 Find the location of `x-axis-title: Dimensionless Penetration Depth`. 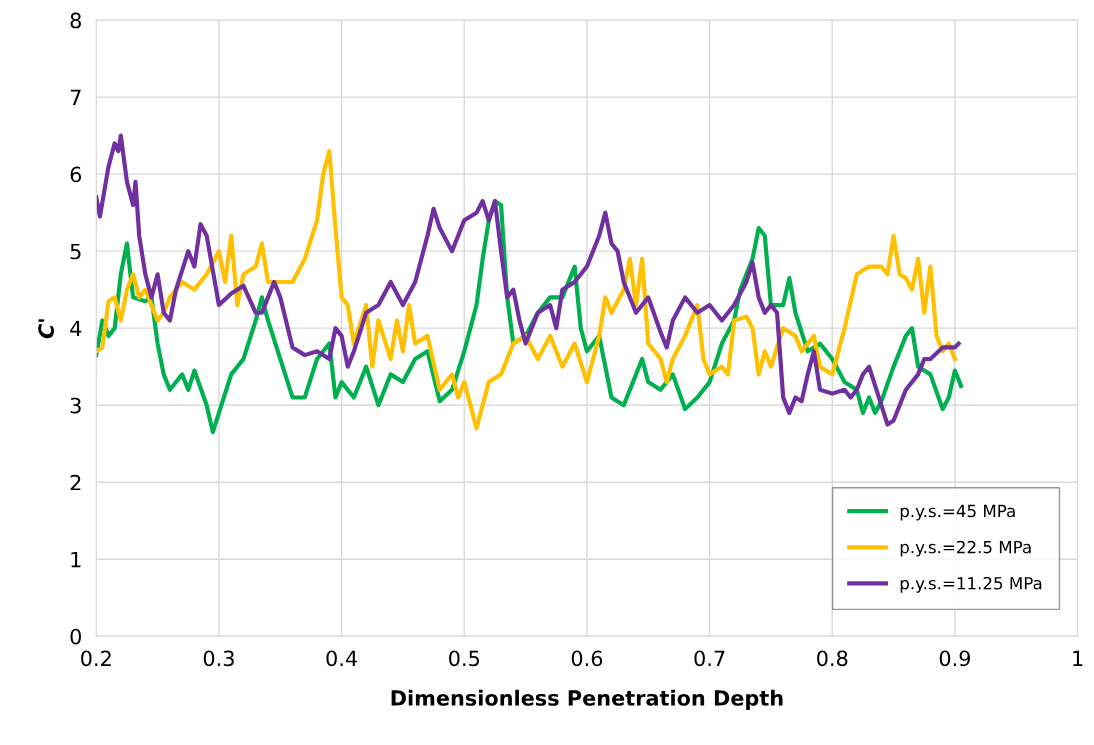

x-axis-title: Dimensionless Penetration Depth is located at coordinates (587, 699).